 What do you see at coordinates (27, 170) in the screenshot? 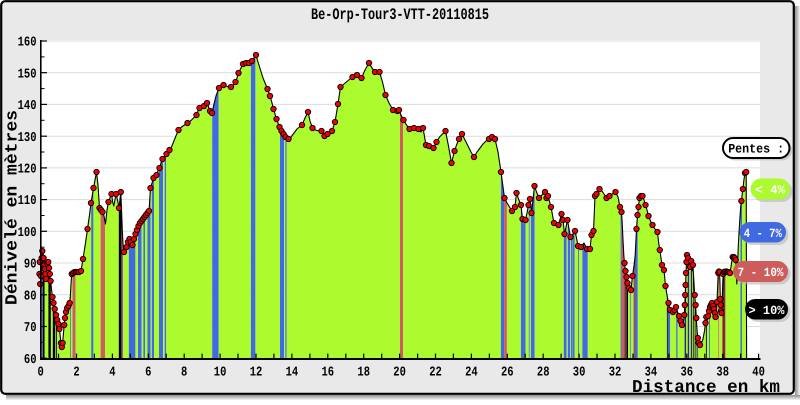
I see `svg-text: 120` at bounding box center [27, 170].